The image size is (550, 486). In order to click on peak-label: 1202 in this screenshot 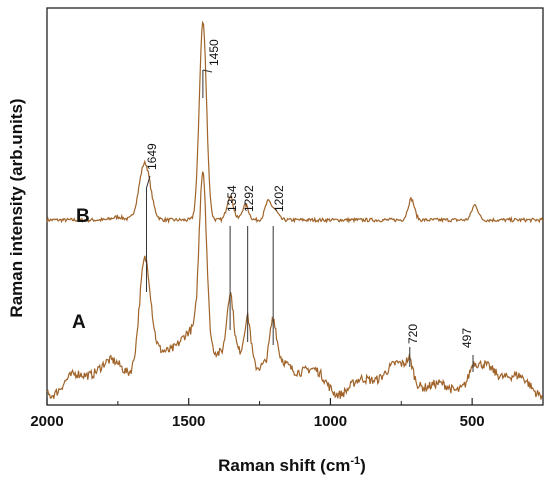, I will do `click(279, 198)`.